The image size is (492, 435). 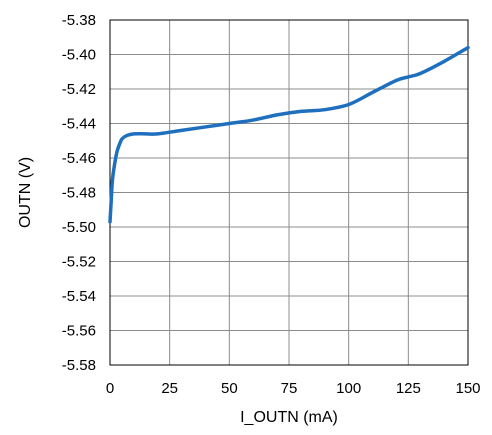 What do you see at coordinates (408, 388) in the screenshot?
I see `x-tick-label: 125` at bounding box center [408, 388].